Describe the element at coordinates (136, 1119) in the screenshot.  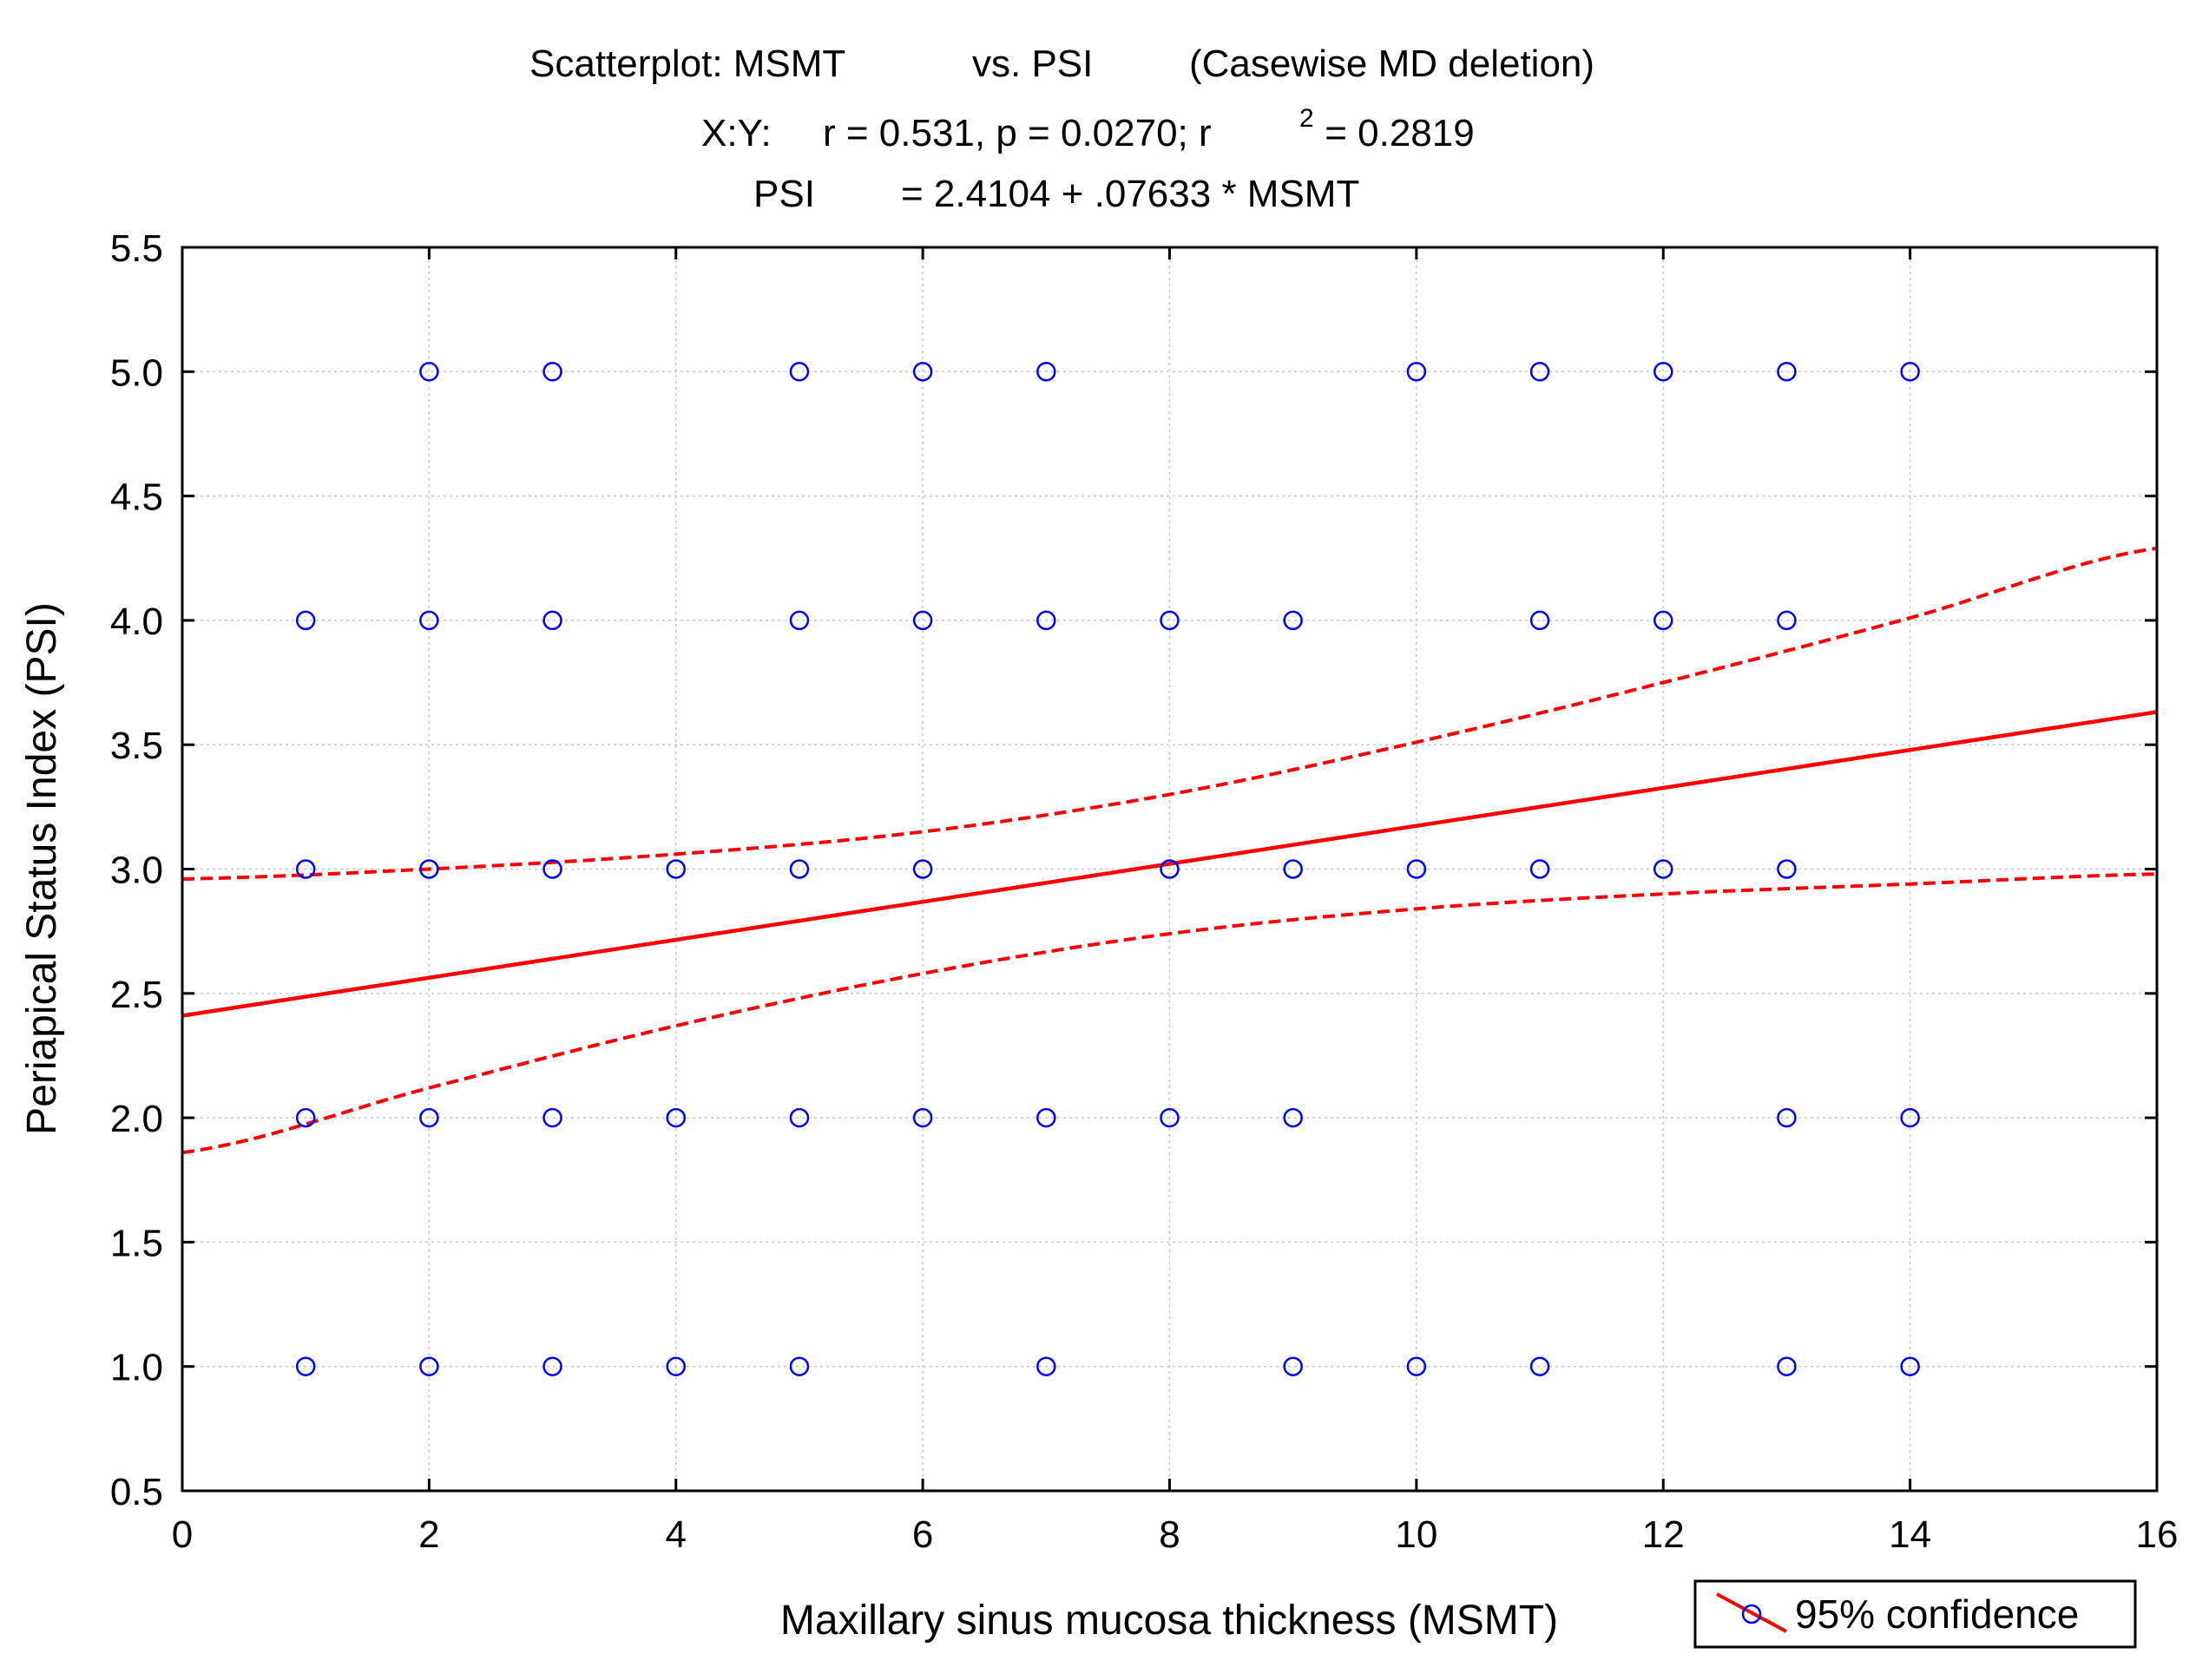
I see `y-tick-label-3: 2.0` at that location.